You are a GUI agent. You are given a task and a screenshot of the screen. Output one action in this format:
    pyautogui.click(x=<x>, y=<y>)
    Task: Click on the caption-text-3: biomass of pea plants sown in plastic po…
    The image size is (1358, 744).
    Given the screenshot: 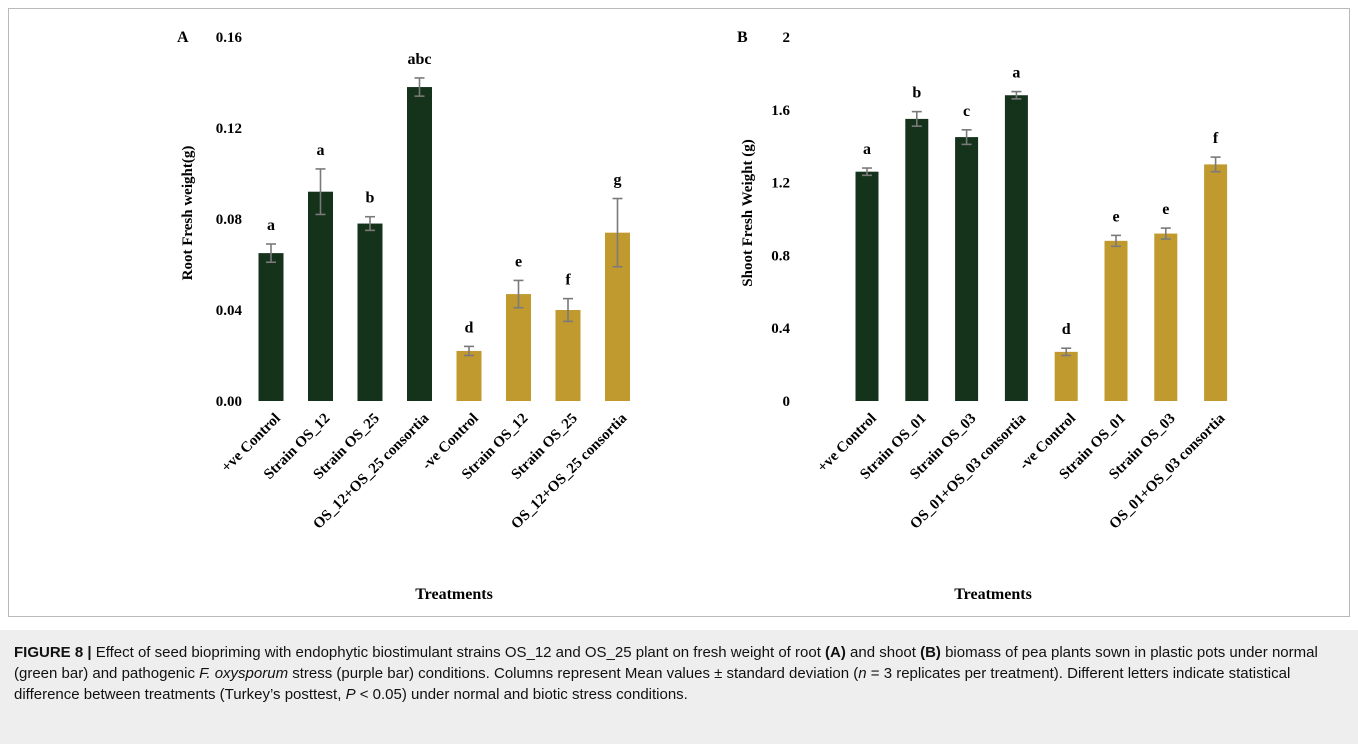 What is the action you would take?
    pyautogui.click(x=666, y=663)
    